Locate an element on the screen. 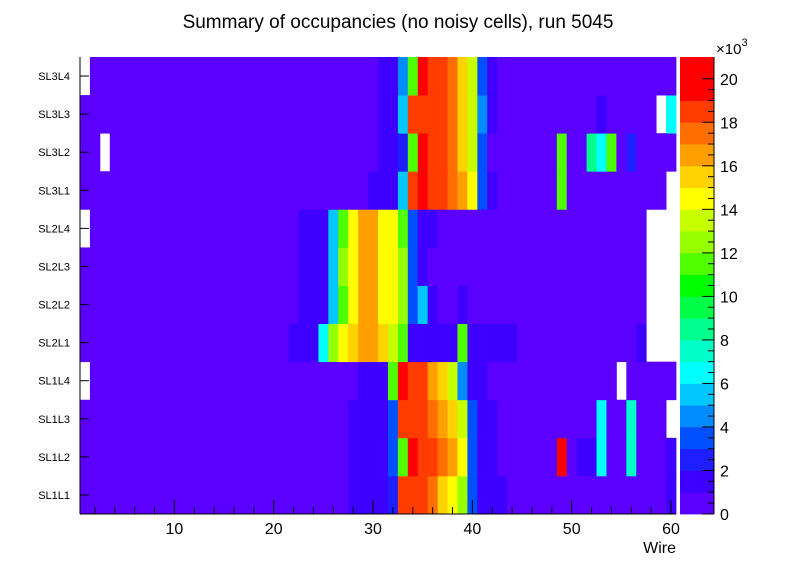 The height and width of the screenshot is (572, 796). y-tick-label-sl1l3: SL1L3 is located at coordinates (54, 420).